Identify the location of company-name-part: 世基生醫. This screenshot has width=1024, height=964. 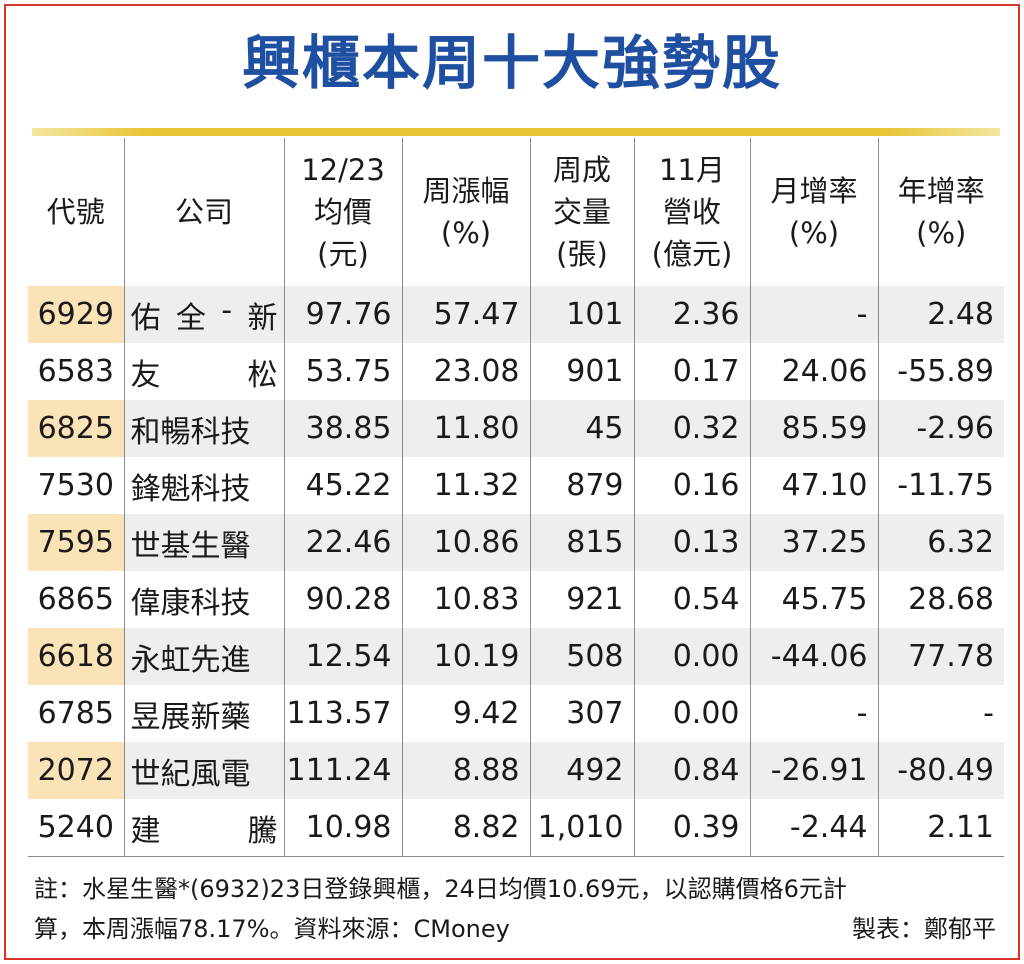
(190, 546).